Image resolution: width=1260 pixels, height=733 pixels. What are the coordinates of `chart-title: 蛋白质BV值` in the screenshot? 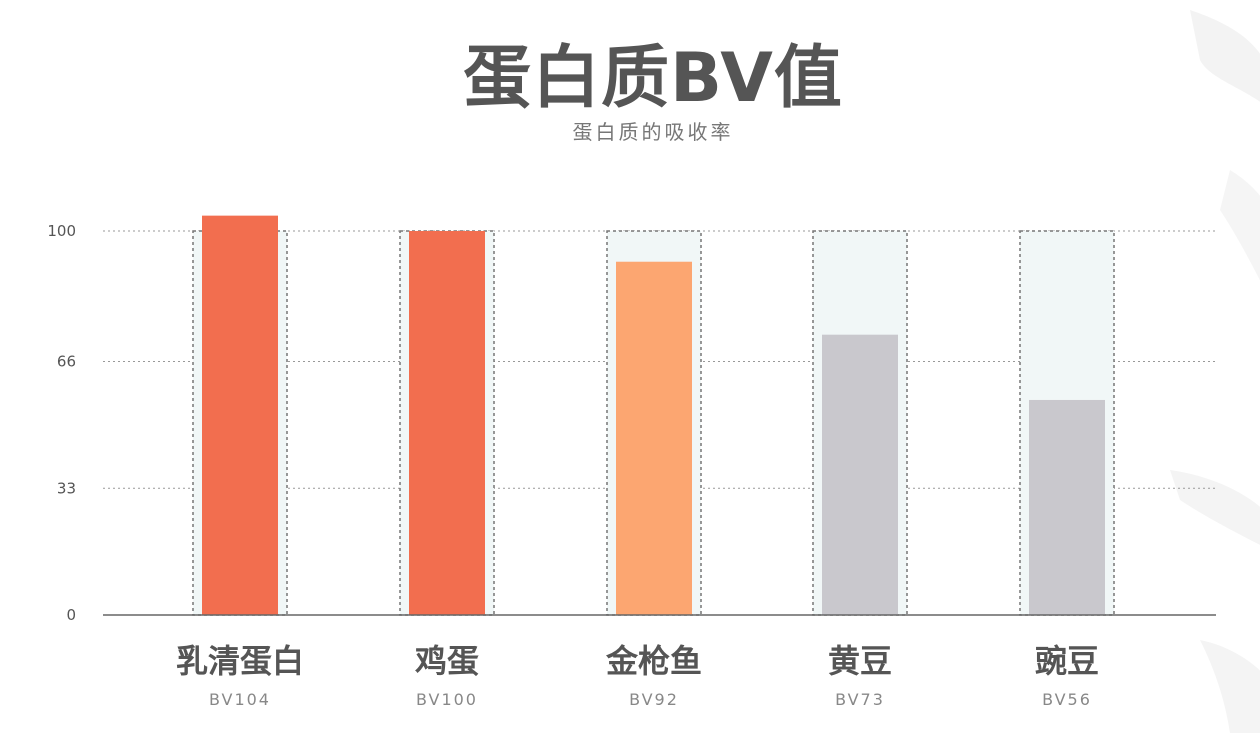 It's located at (653, 78).